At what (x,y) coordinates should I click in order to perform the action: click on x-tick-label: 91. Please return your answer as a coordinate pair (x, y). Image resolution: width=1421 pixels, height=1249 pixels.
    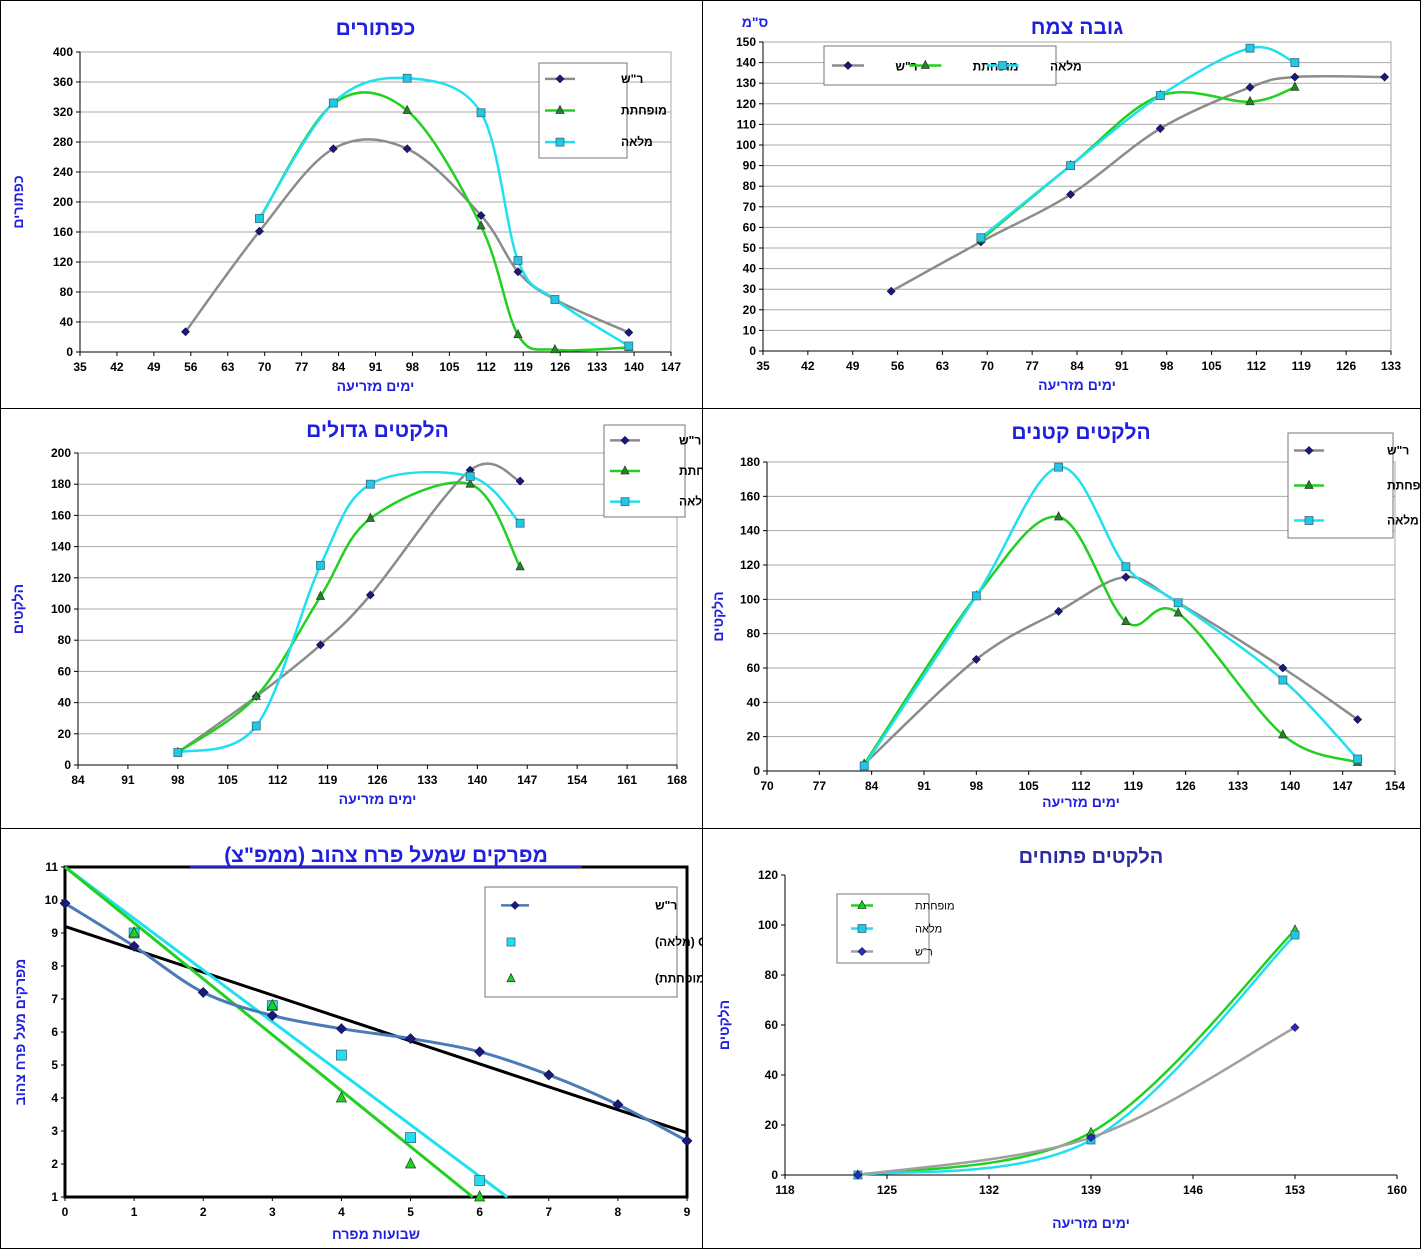
    Looking at the image, I should click on (128, 780).